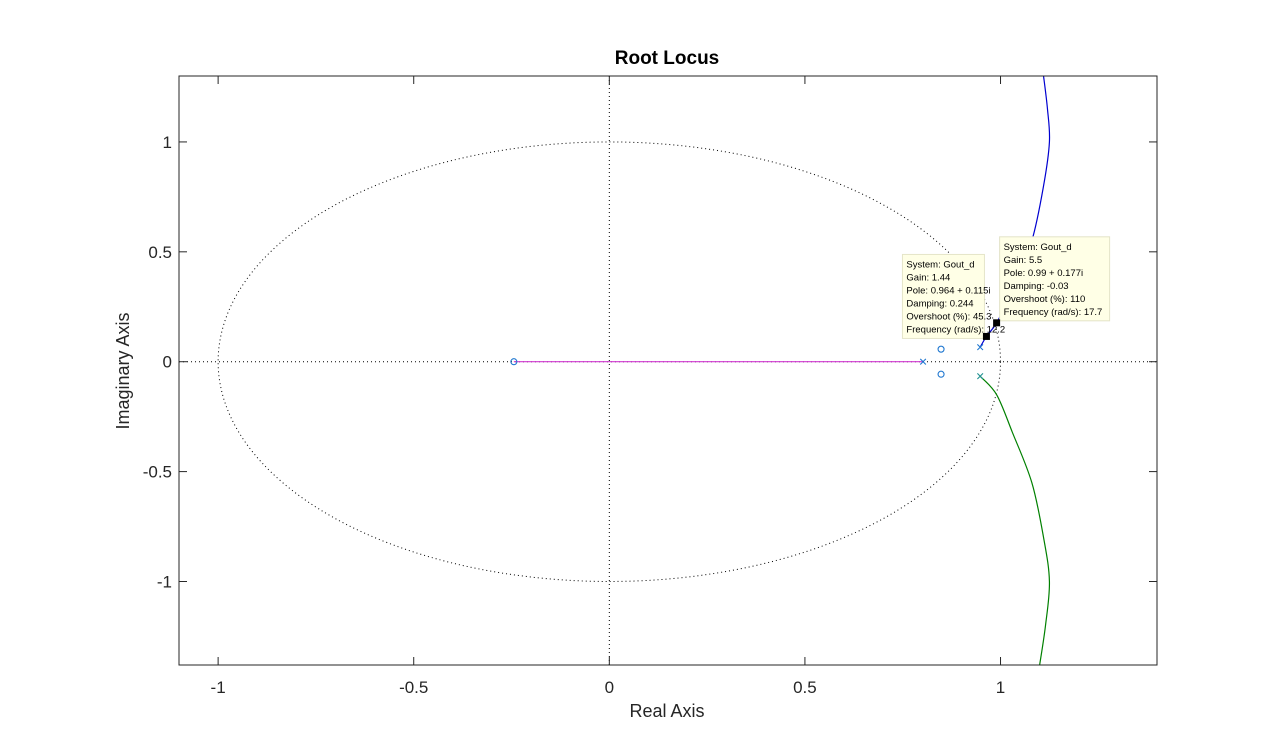  Describe the element at coordinates (955, 329) in the screenshot. I see `datatip-line: Frequency (rad/s): 12.2` at that location.